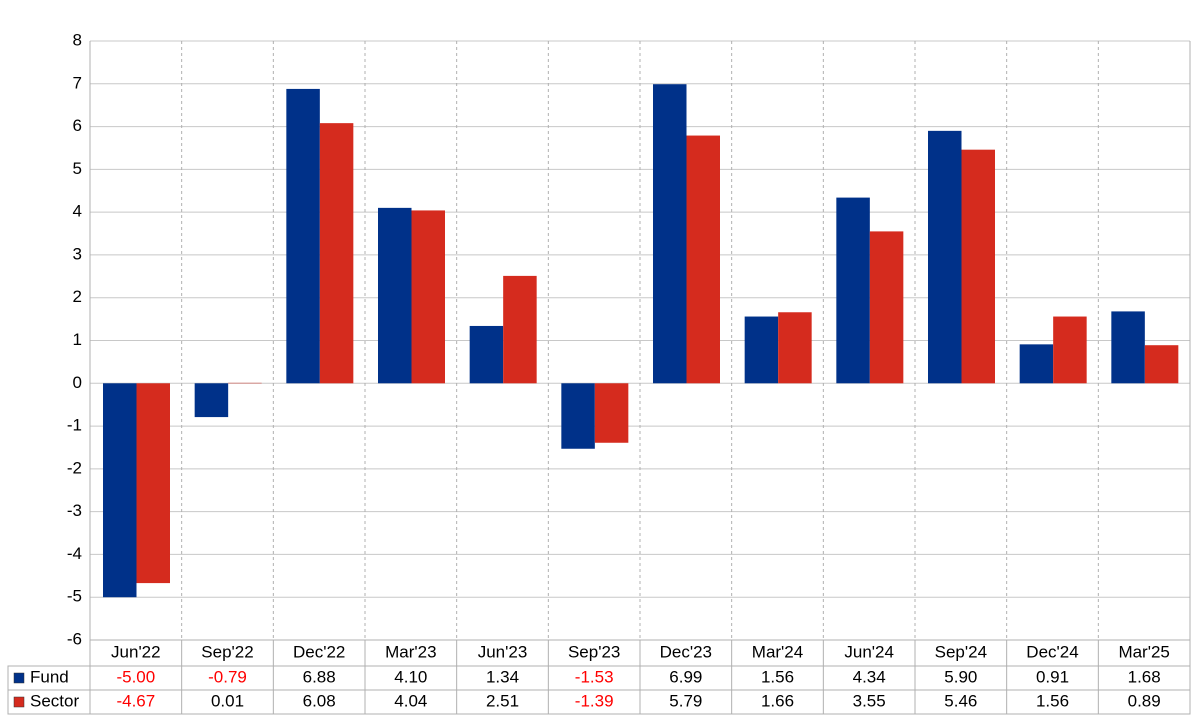 This screenshot has height=720, width=1200. Describe the element at coordinates (319, 676) in the screenshot. I see `table-value: 6.88` at that location.